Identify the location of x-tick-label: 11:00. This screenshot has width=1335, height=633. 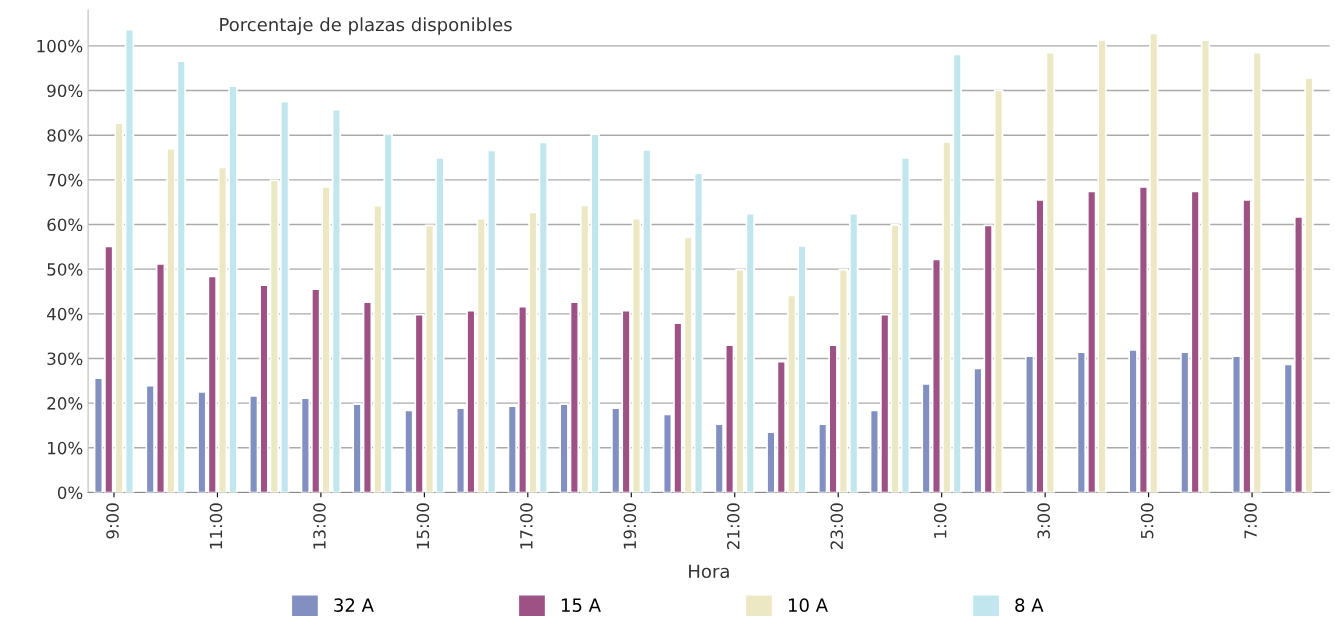
(216, 526).